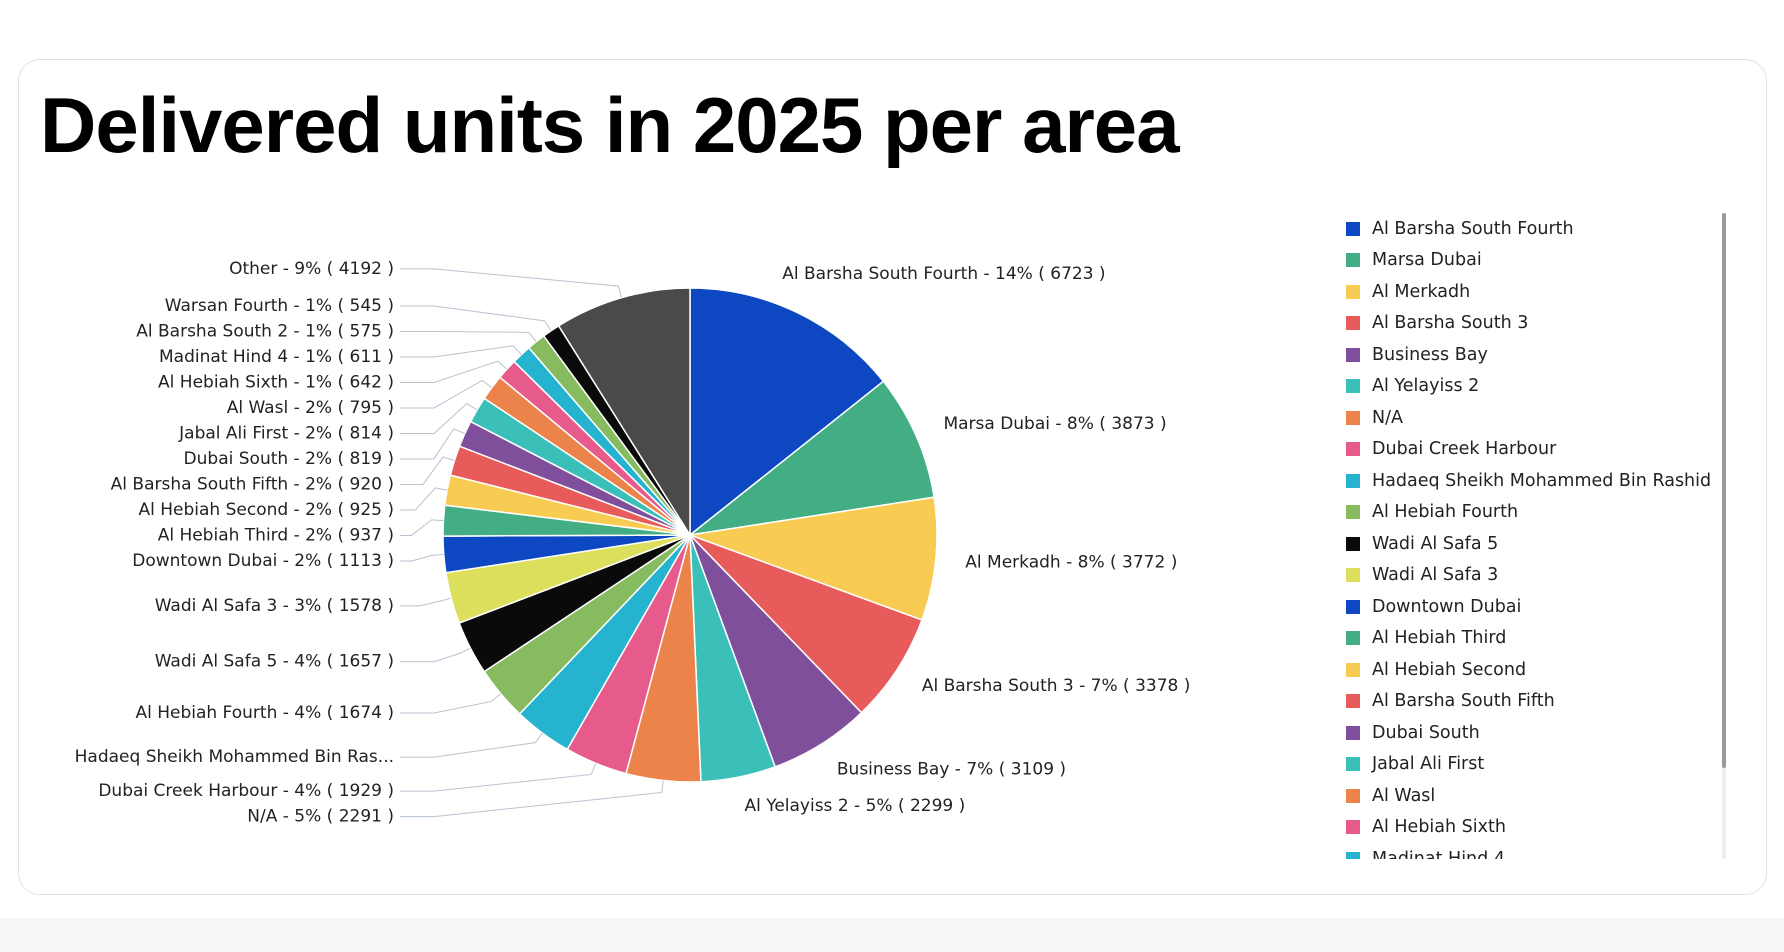 The image size is (1784, 952). I want to click on legend-item: Al Barsha South Fourth, so click(1536, 229).